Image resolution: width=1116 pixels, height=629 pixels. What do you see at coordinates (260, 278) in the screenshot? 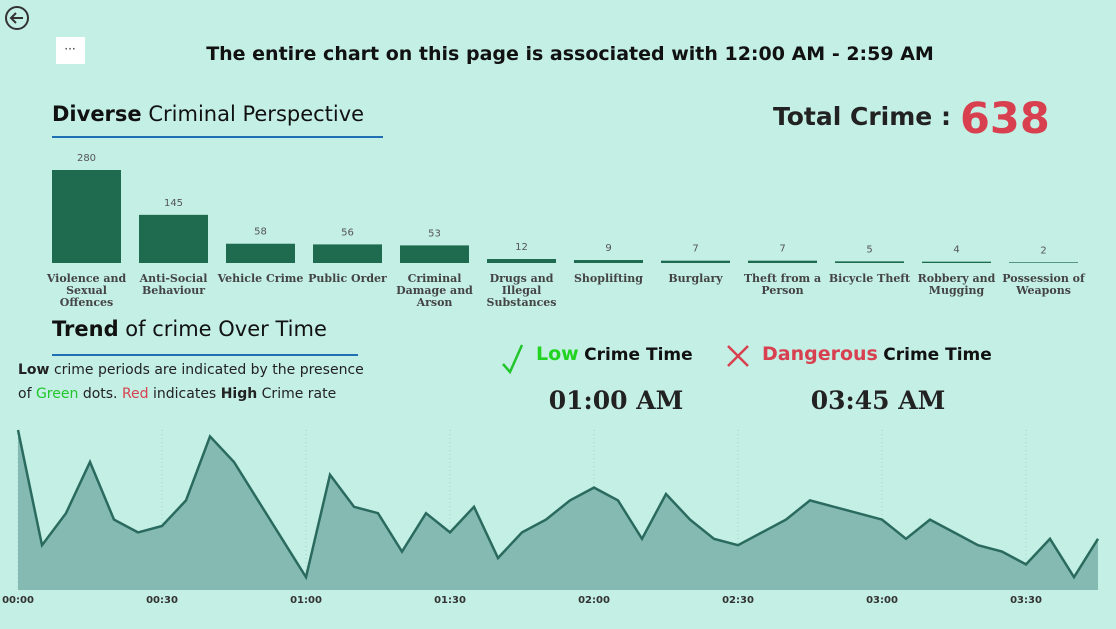
I see `category-label: Vehicle Crime` at bounding box center [260, 278].